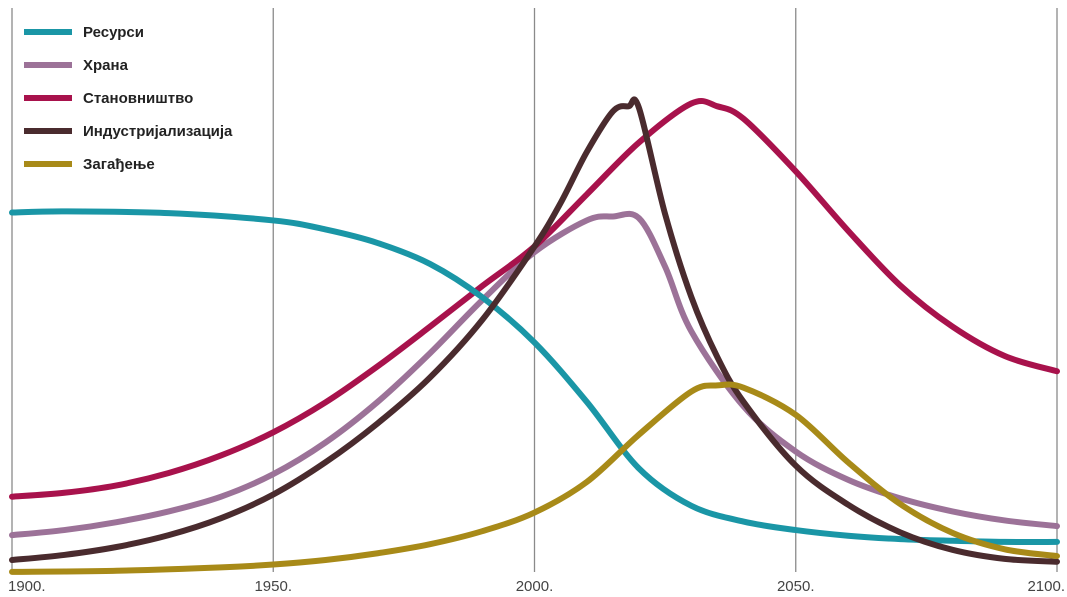 The image size is (1067, 597). What do you see at coordinates (158, 131) in the screenshot?
I see `legend-label-3: Индустријализација` at bounding box center [158, 131].